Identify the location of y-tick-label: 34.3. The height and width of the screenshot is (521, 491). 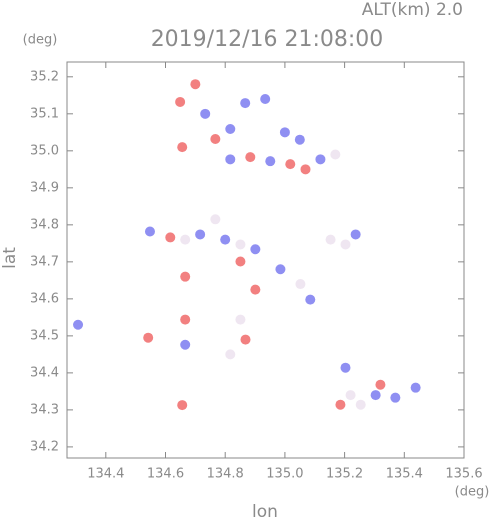
(44, 409).